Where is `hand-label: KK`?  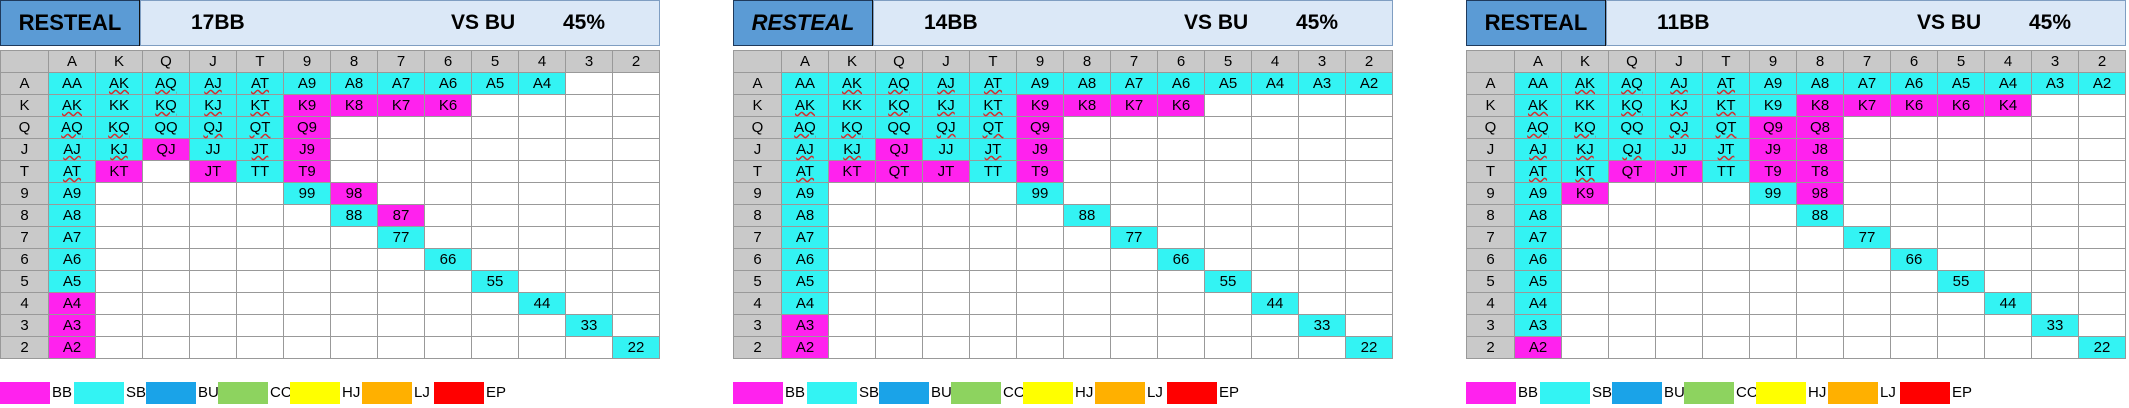
hand-label: KK is located at coordinates (851, 105).